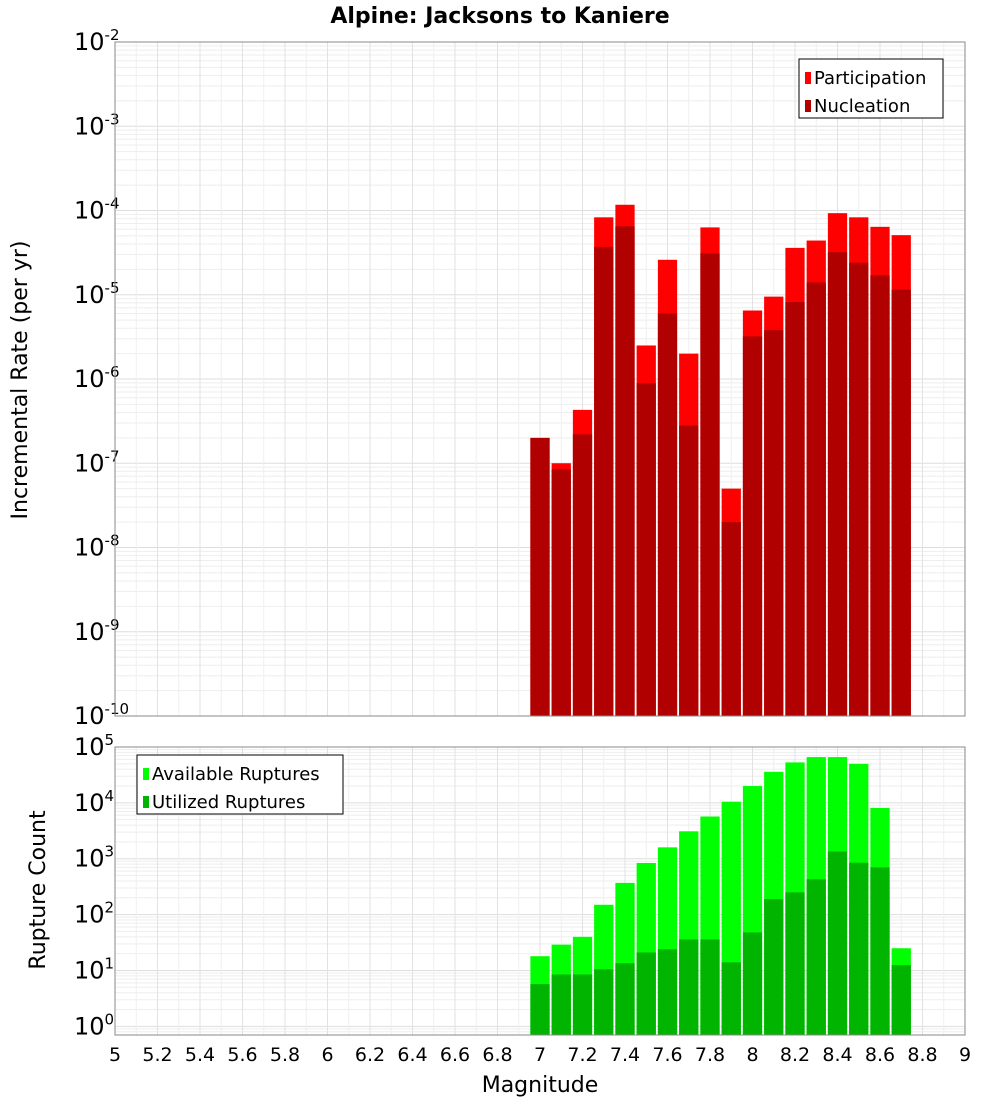 The image size is (1000, 1100). I want to click on y-tick-label: 10⁻⁷, so click(97, 462).